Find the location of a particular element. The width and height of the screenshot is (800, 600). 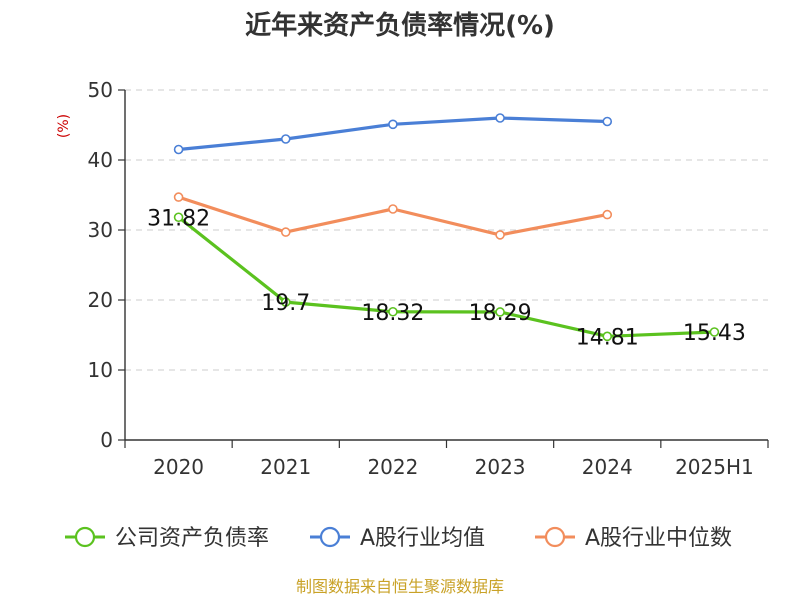

y-tick-label: 40 is located at coordinates (100, 160).